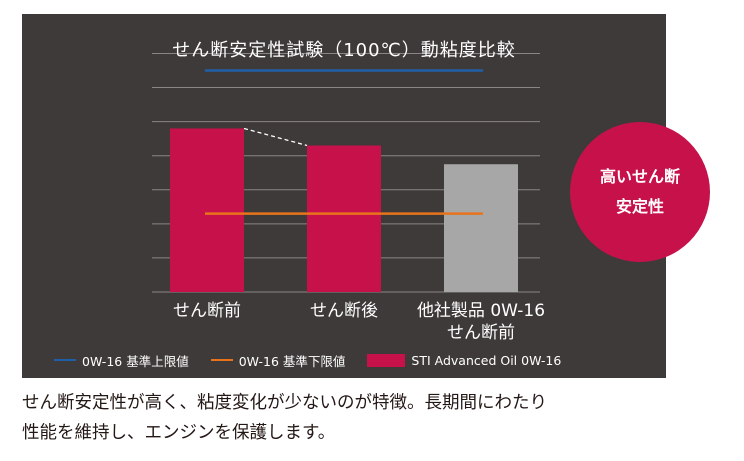  I want to click on category-label-before-shear: せん断前, so click(207, 311).